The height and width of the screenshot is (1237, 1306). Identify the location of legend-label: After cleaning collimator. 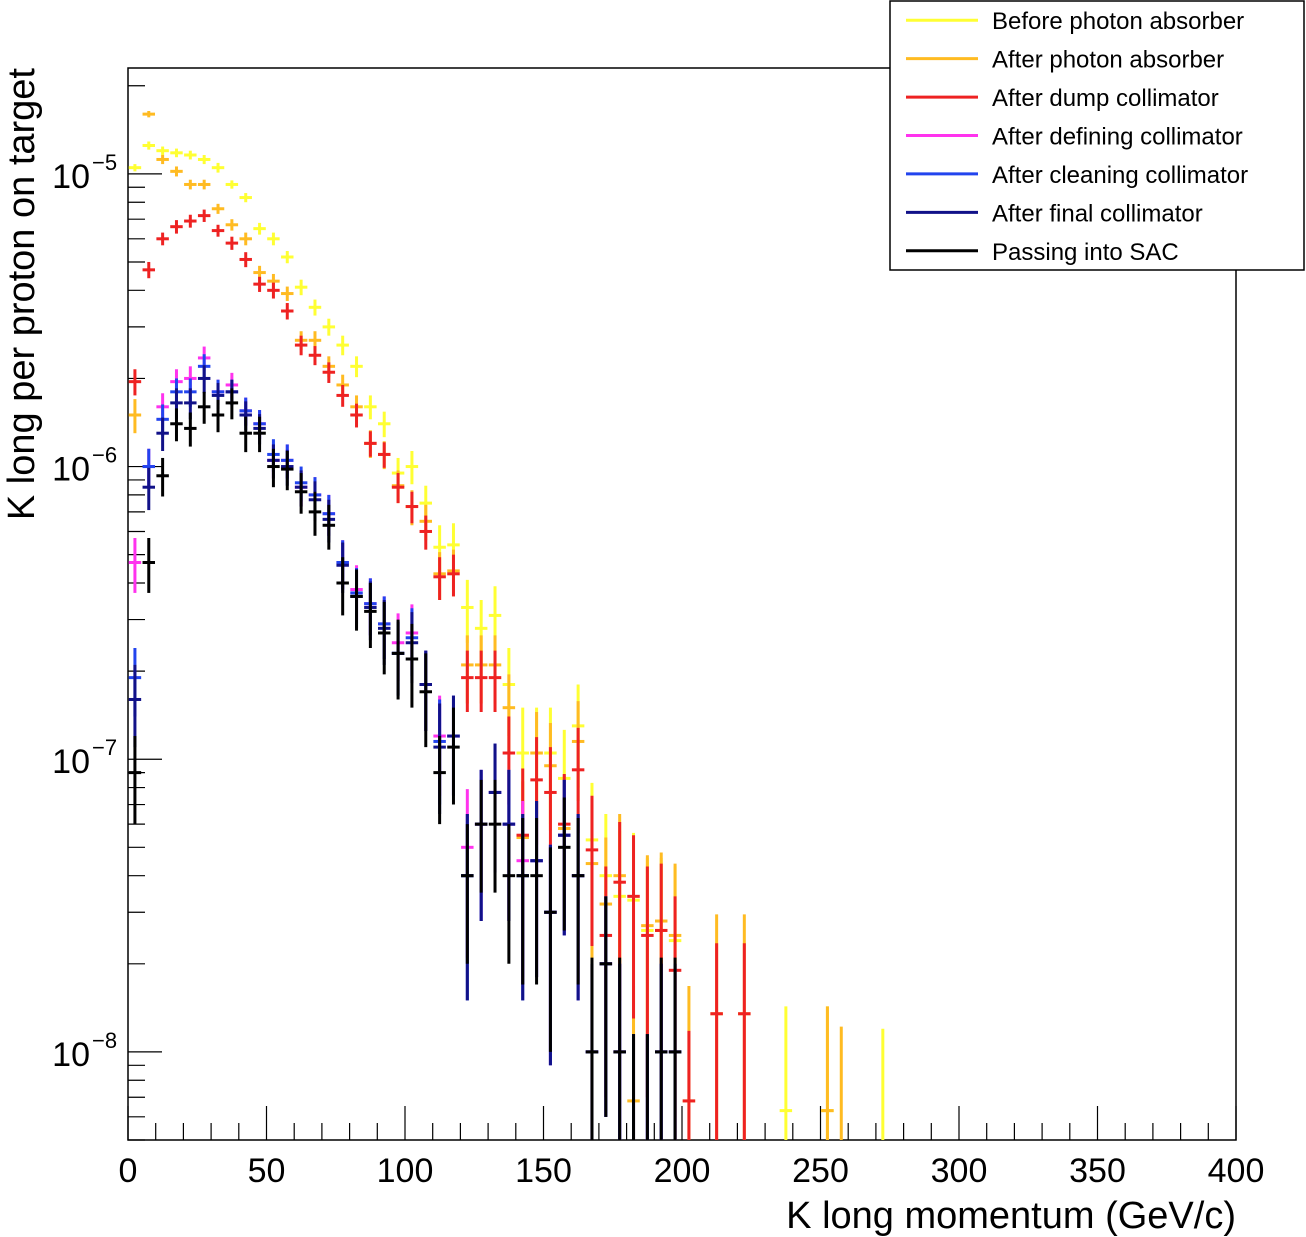
(1120, 175).